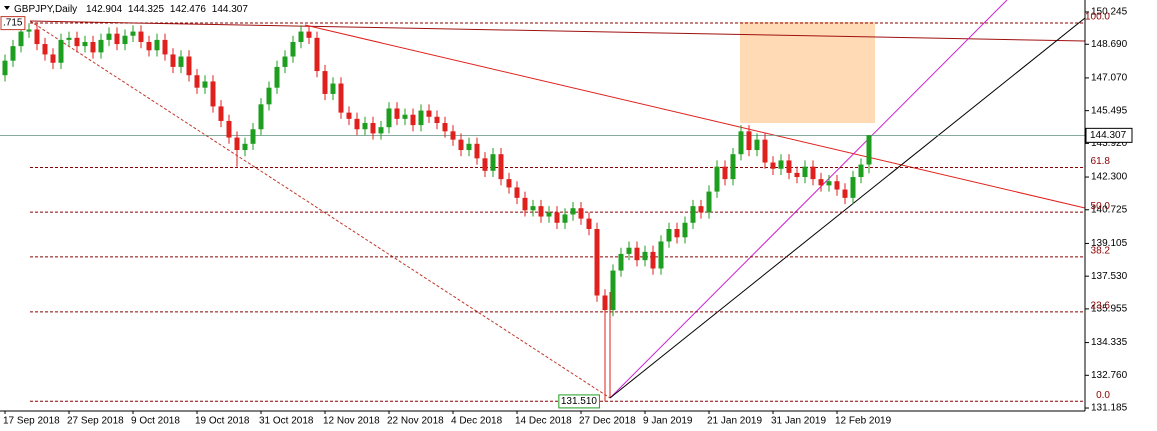 This screenshot has height=431, width=1157. I want to click on open-value: 142.904, so click(104, 9).